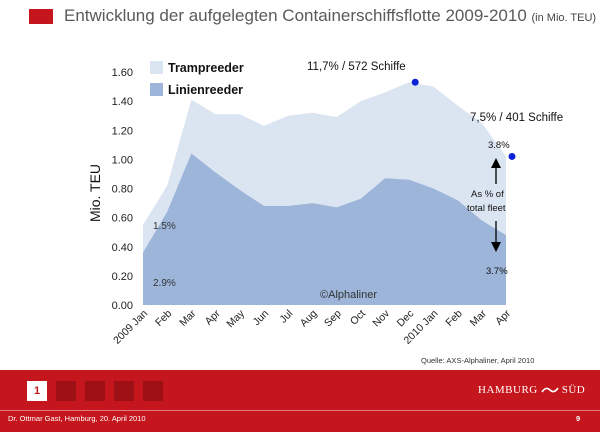 Image resolution: width=600 pixels, height=432 pixels. I want to click on y-tick-label: 0.40, so click(122, 248).